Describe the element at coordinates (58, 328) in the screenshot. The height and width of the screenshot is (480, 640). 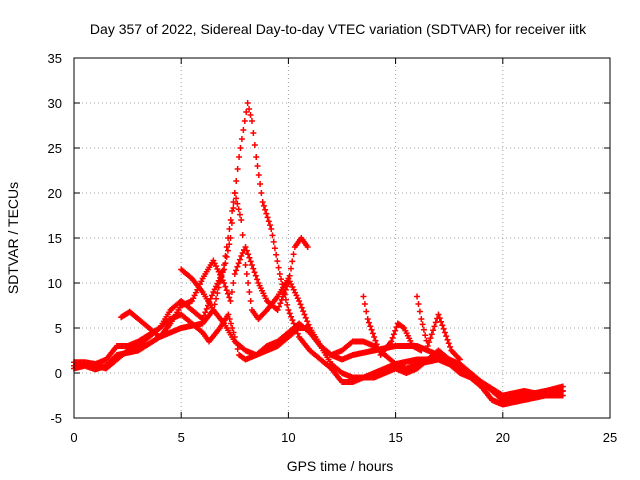
I see `y-tick-label: 5` at that location.